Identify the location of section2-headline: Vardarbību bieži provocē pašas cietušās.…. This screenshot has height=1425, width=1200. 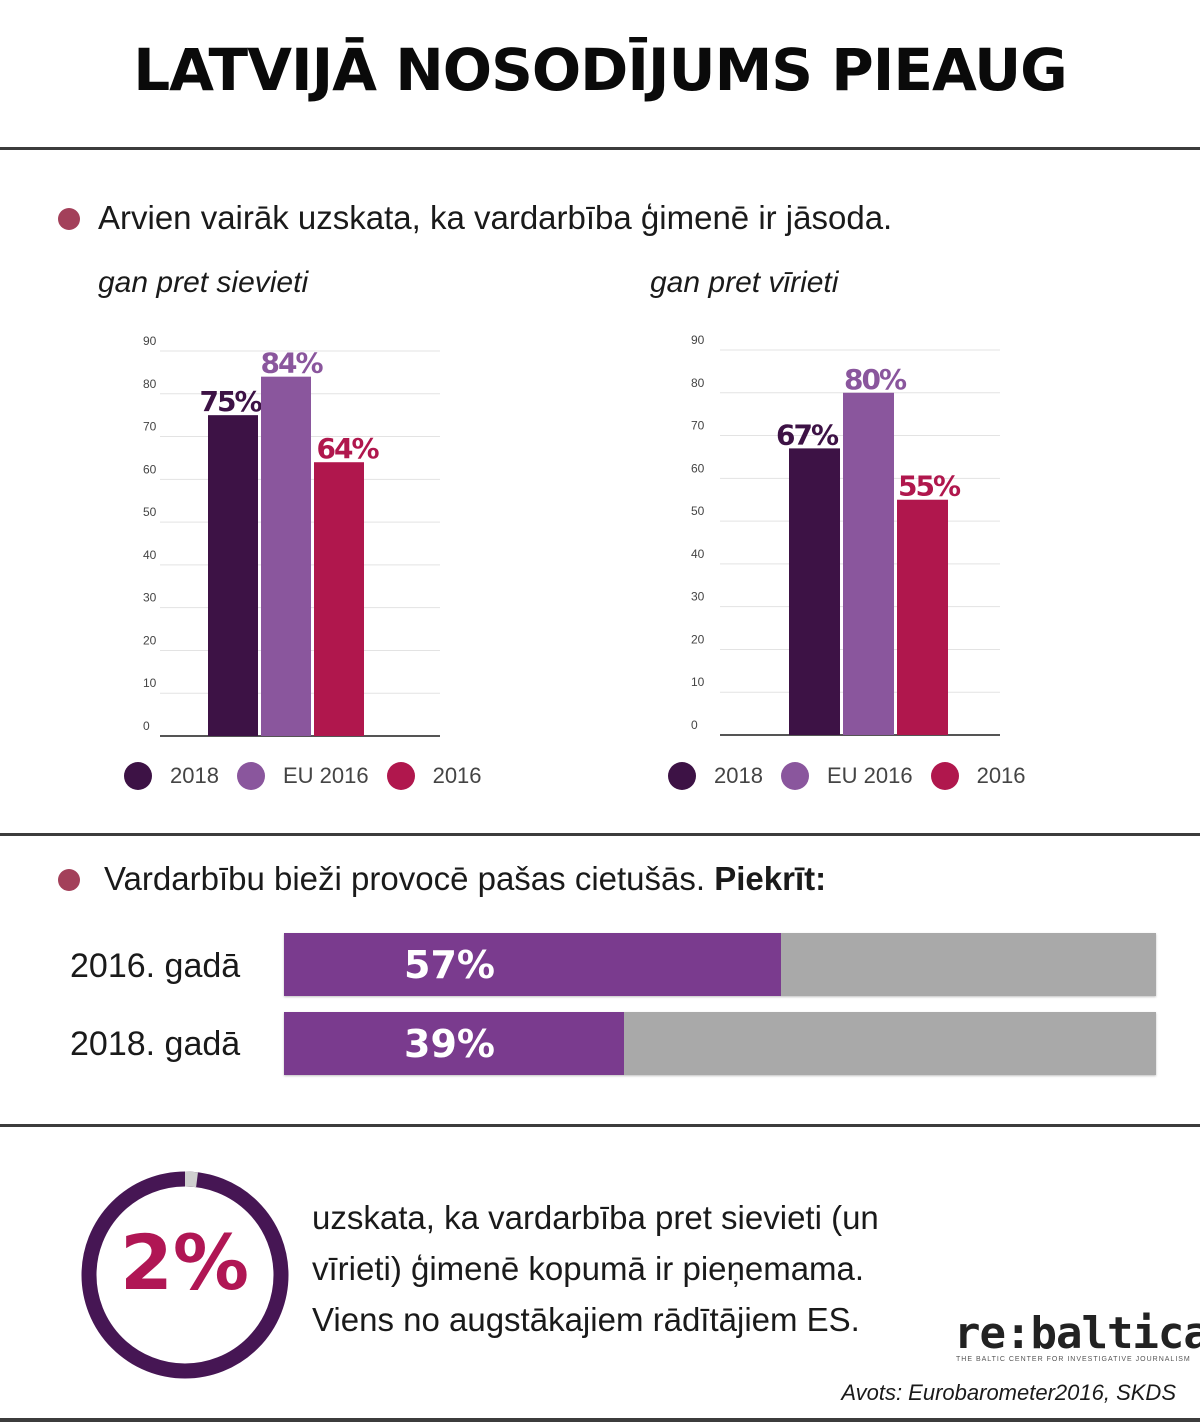
(465, 879).